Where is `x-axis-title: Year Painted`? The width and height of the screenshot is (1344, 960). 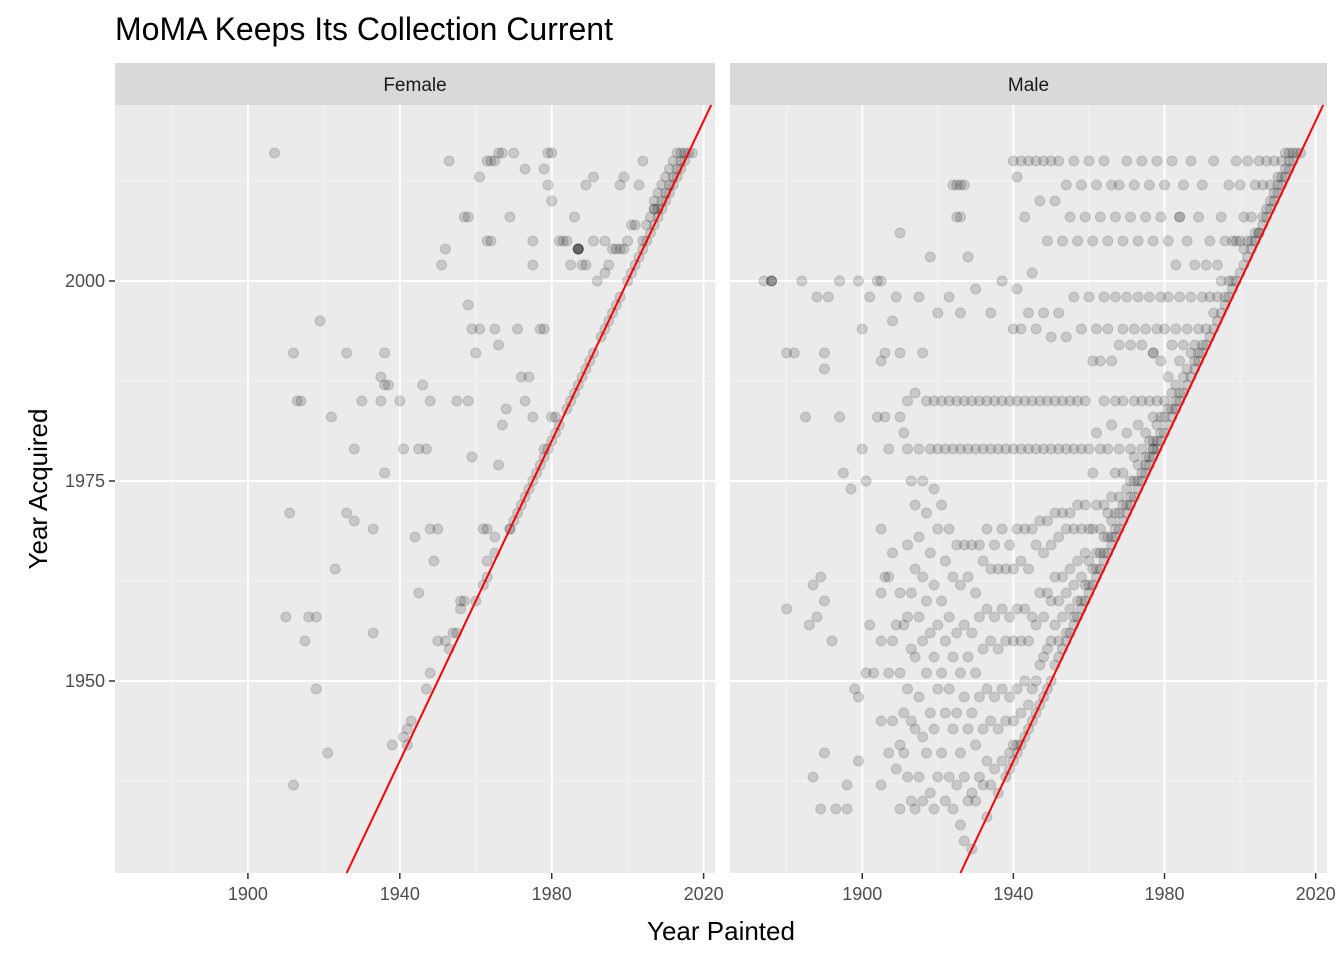 x-axis-title: Year Painted is located at coordinates (721, 931).